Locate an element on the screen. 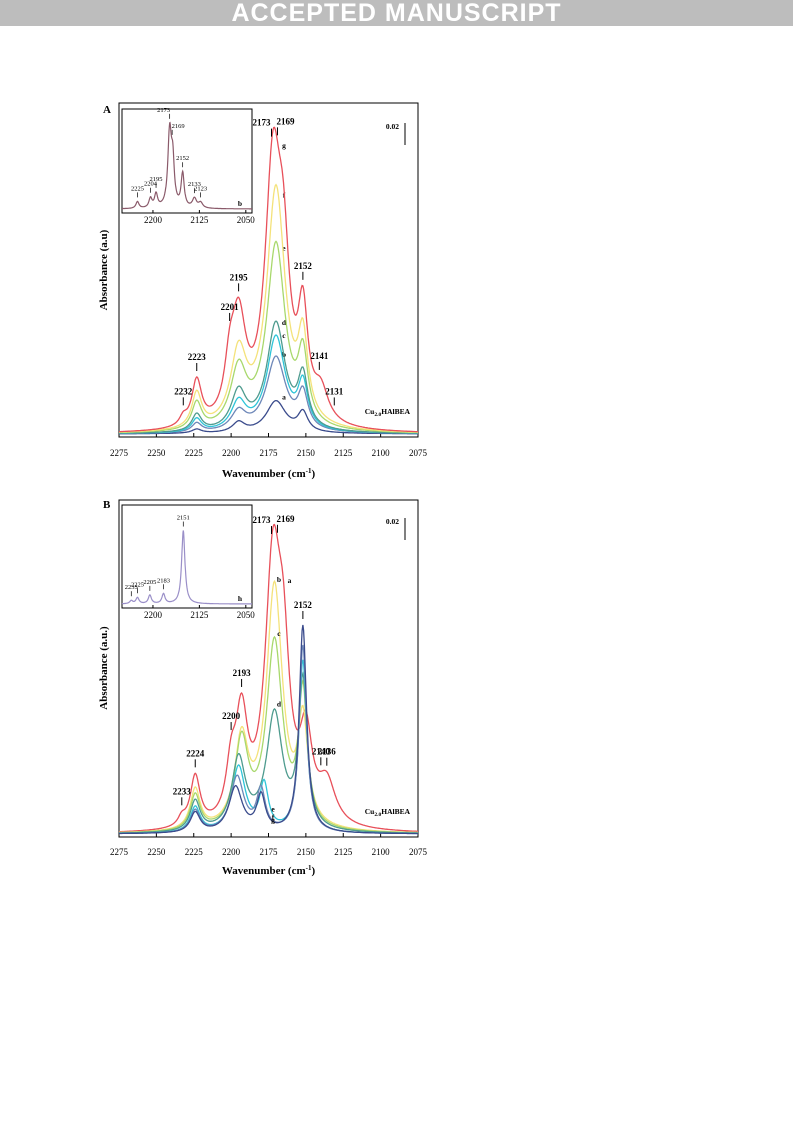 This screenshot has height=1121, width=793. inset-peak-label: 2133 is located at coordinates (194, 184).